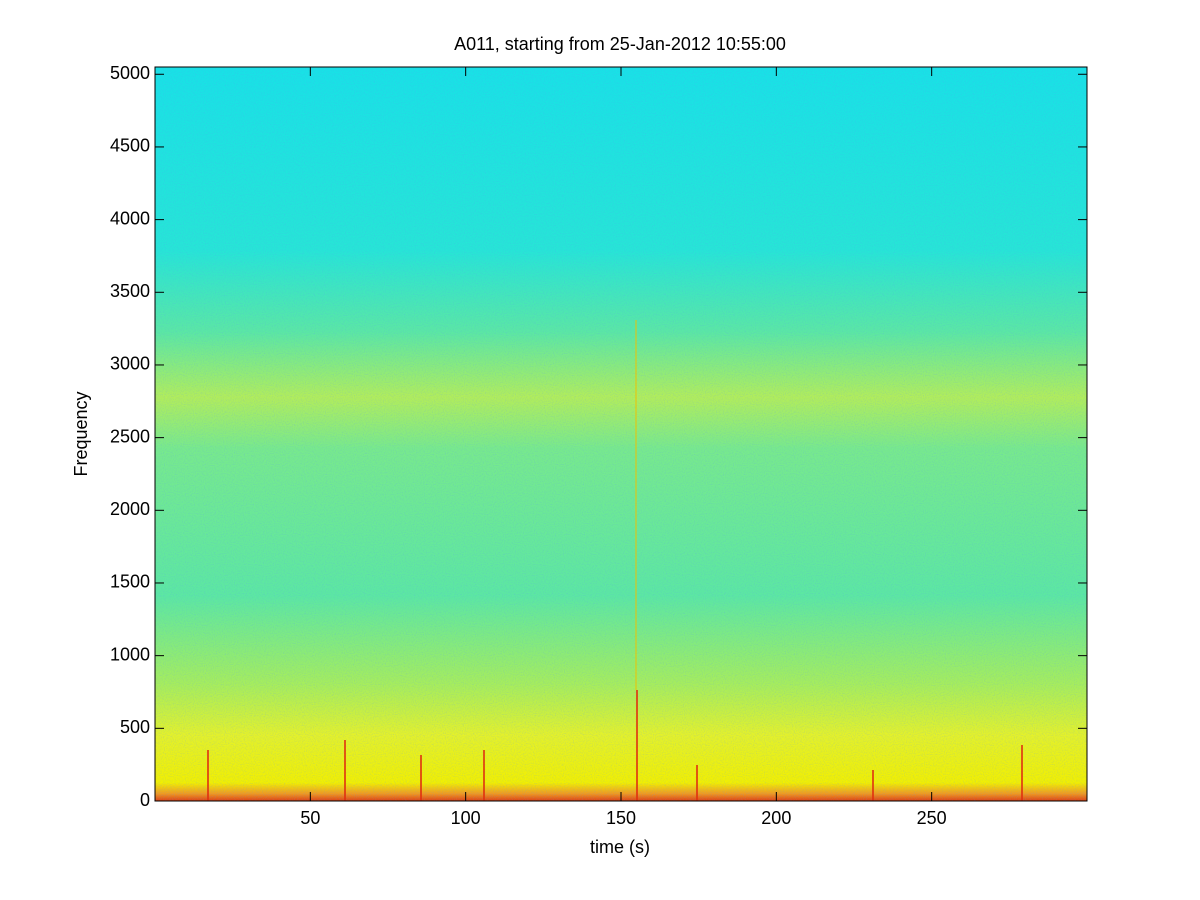 Image resolution: width=1200 pixels, height=900 pixels. What do you see at coordinates (932, 818) in the screenshot?
I see `x-tick-label: 250` at bounding box center [932, 818].